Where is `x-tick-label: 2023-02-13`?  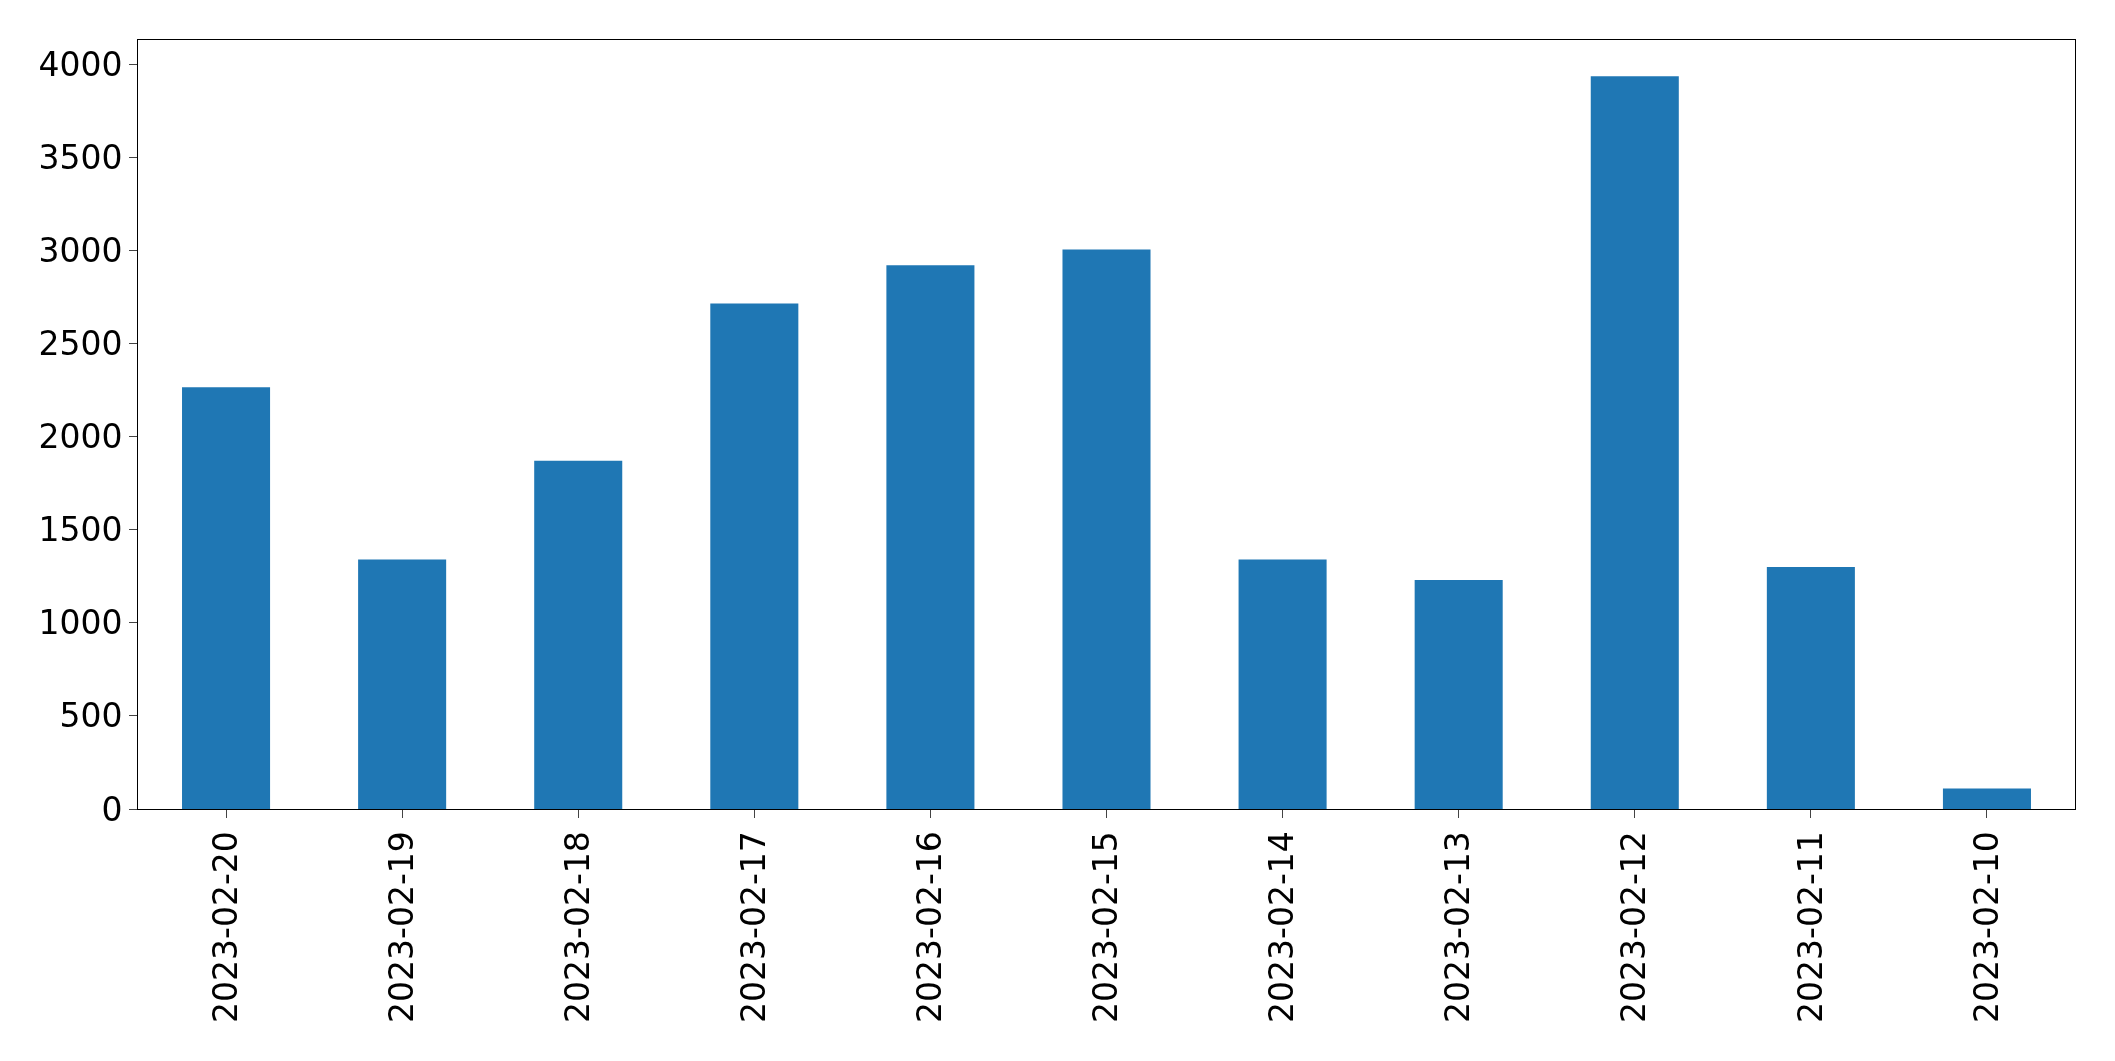
x-tick-label: 2023-02-13 is located at coordinates (1458, 927).